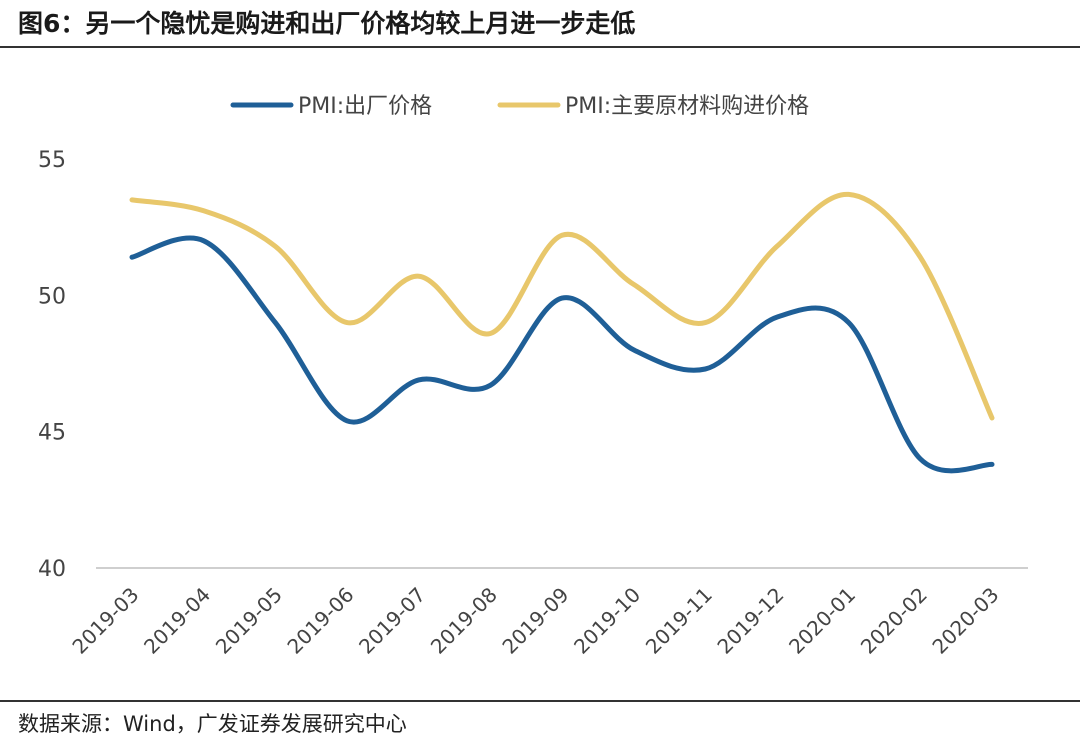 The height and width of the screenshot is (748, 1080). I want to click on x-tick-label: 2020-02, so click(894, 621).